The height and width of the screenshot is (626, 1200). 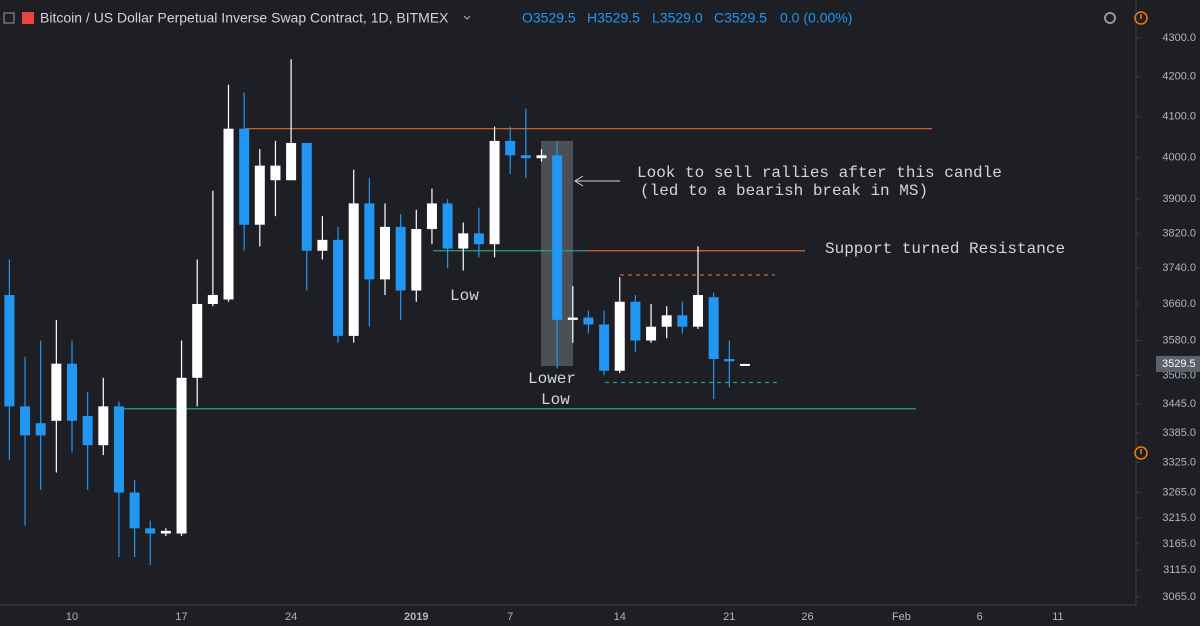 I want to click on ohlc-value: H3529.5, so click(x=613, y=18).